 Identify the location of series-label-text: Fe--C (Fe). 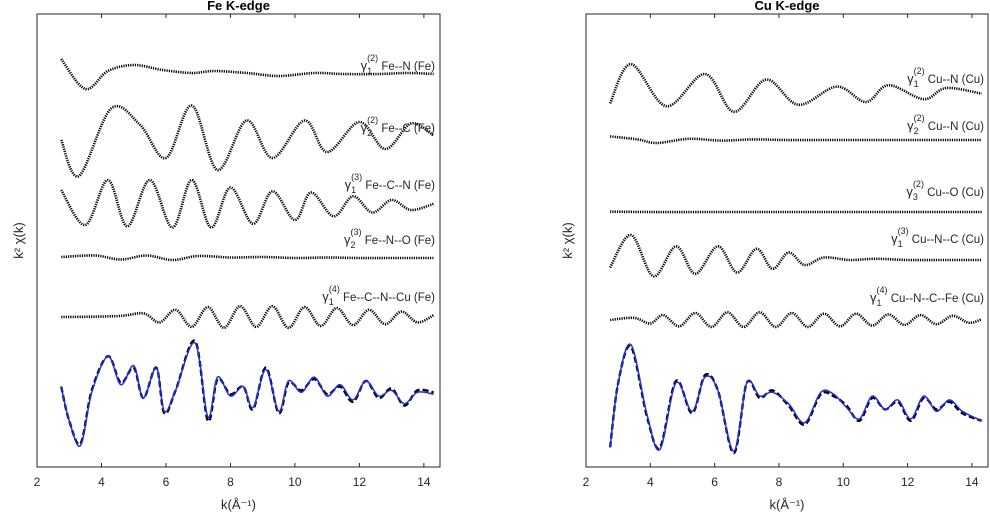
(406, 129).